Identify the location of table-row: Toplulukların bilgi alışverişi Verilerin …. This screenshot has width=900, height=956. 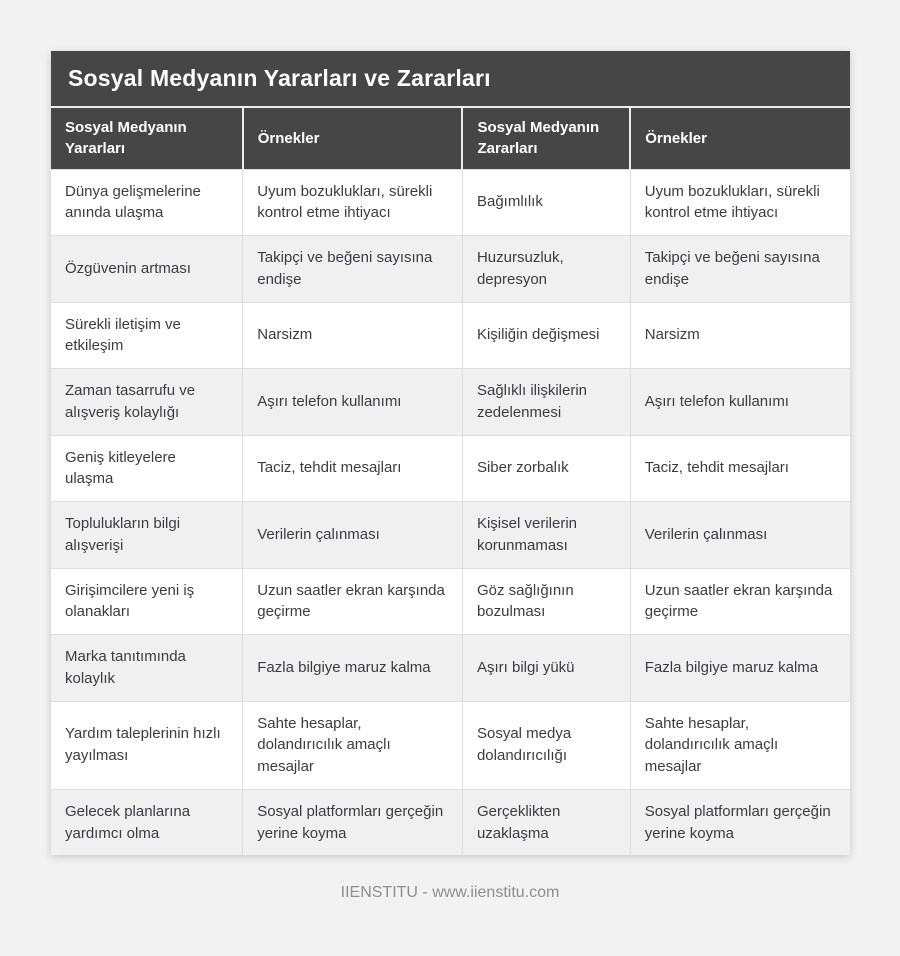
(450, 534).